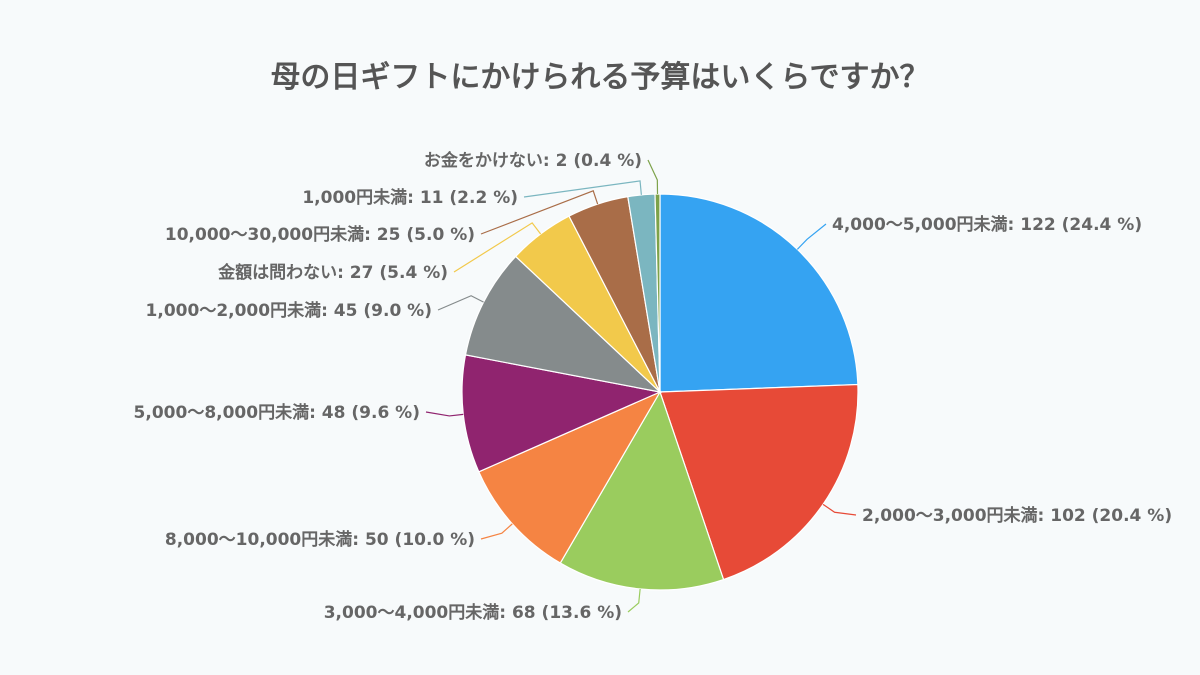  I want to click on data-label: 8,000〜10,000円未満: 50 (10.0 %), so click(320, 539).